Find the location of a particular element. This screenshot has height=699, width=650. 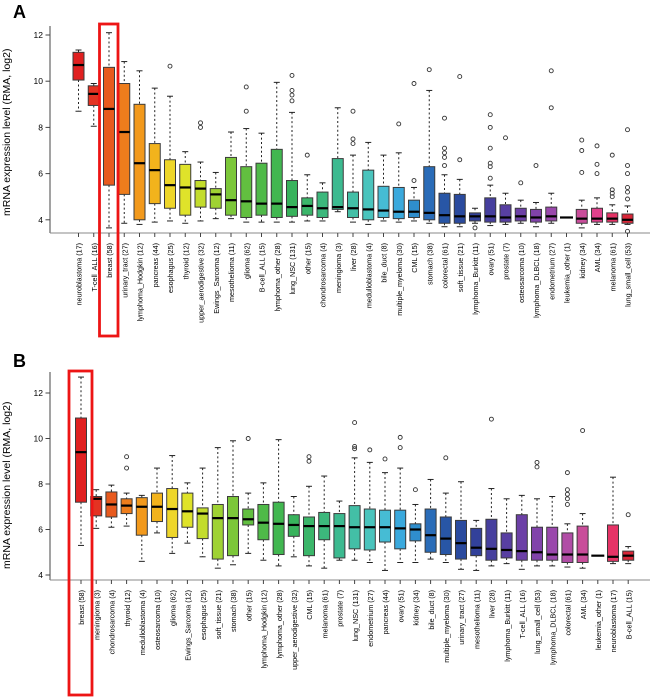

panel-b-label: B is located at coordinates (19, 361).